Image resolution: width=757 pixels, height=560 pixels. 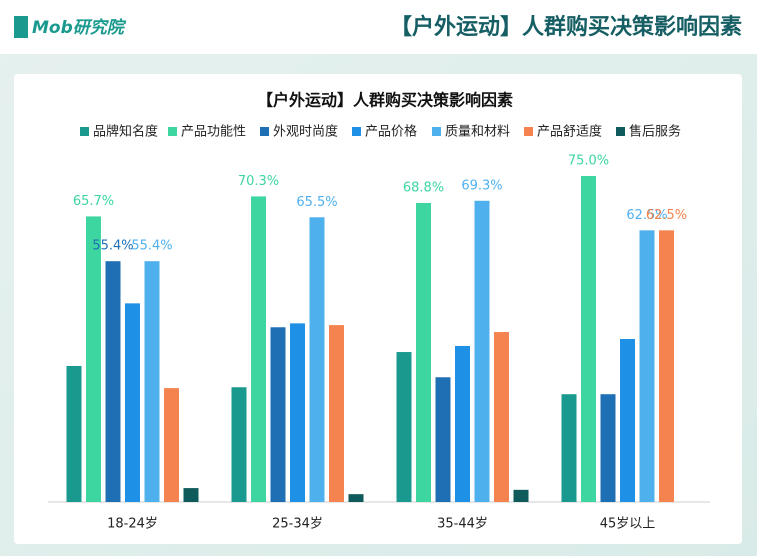 I want to click on legend-label: 外观时尚度, so click(x=305, y=132).